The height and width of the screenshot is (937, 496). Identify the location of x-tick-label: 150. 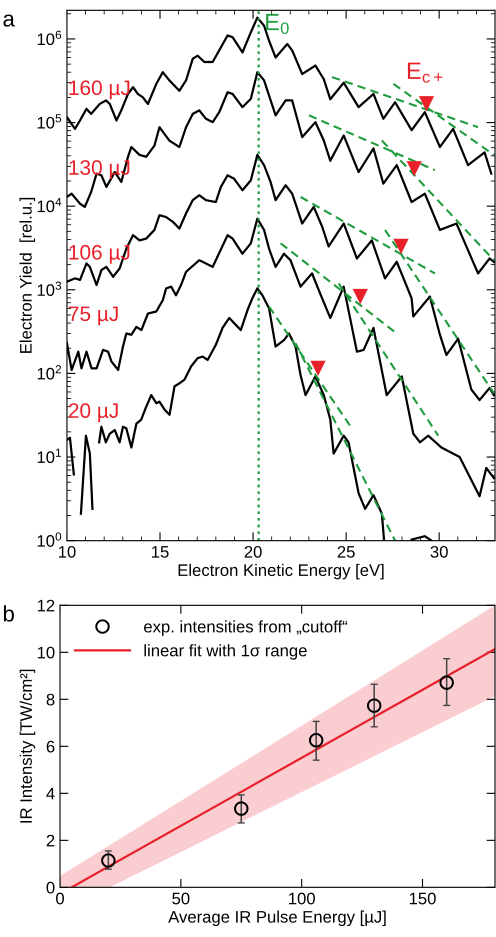
(423, 898).